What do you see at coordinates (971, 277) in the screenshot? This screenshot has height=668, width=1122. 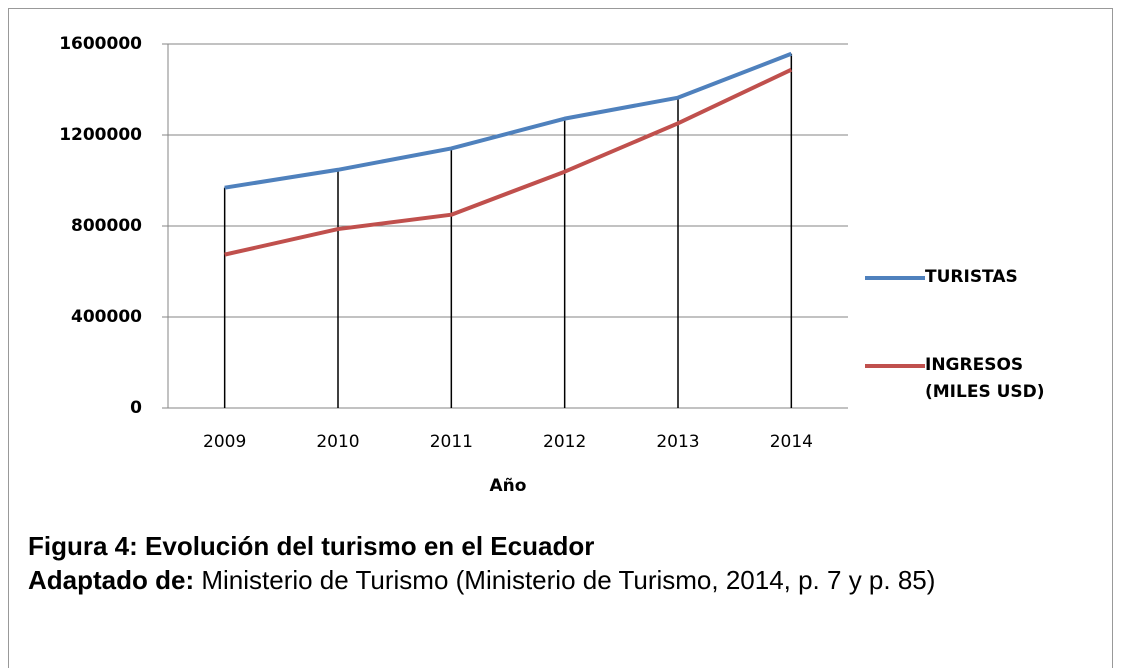 I see `legend-label: TURISTAS` at bounding box center [971, 277].